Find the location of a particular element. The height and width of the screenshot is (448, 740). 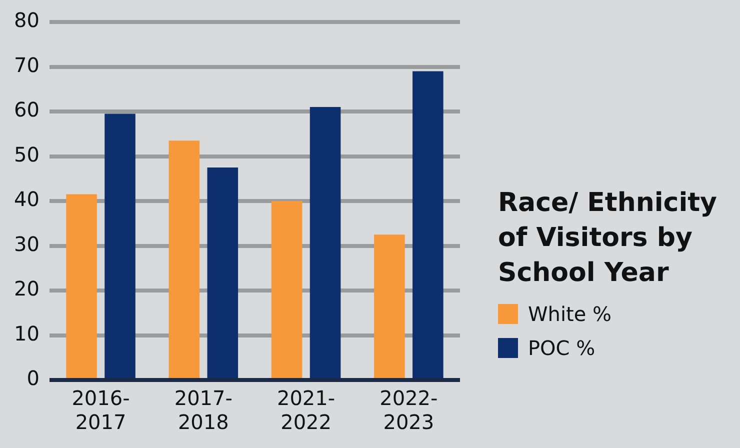

y-tick-label: 0 is located at coordinates (33, 378).